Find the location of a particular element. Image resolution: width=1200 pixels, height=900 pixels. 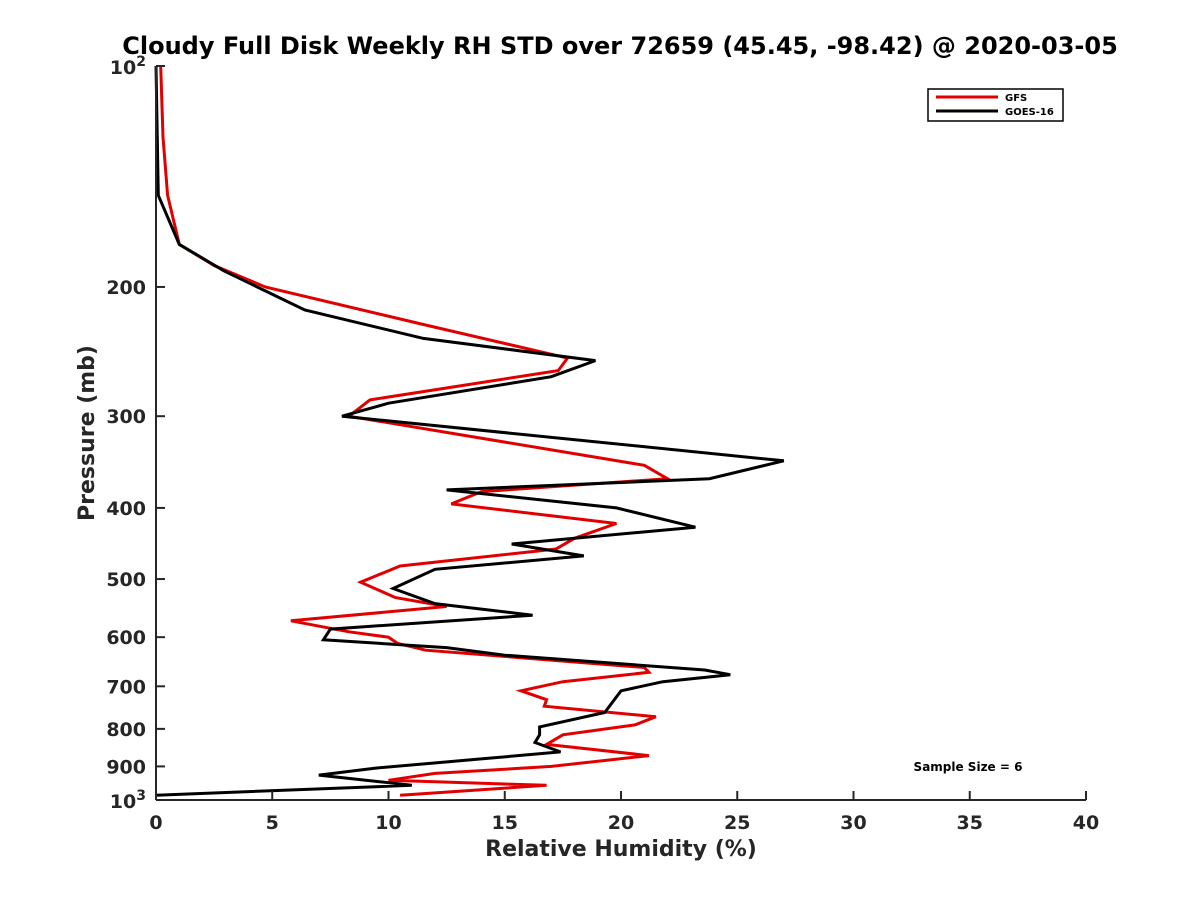

legend-box is located at coordinates (995, 105).